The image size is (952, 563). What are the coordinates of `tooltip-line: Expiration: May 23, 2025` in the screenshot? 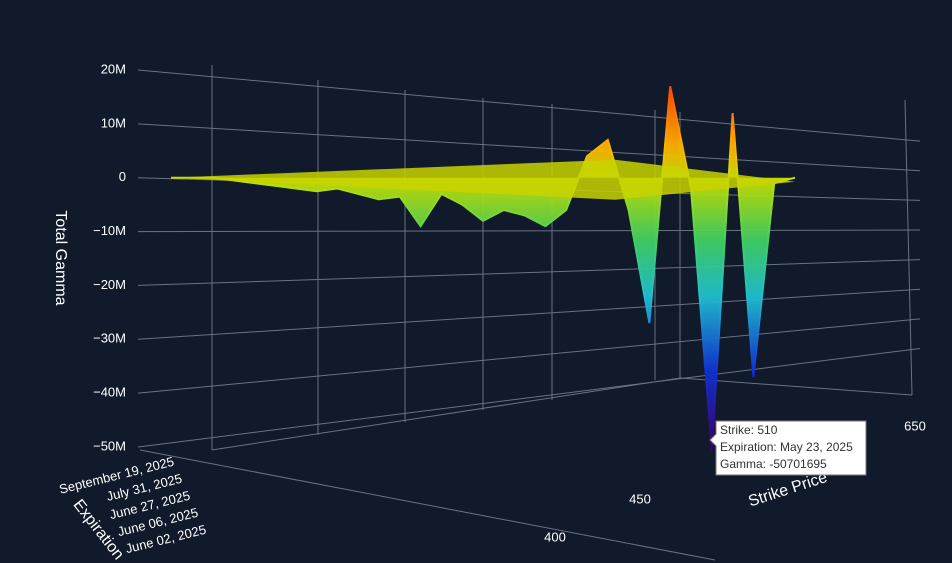 It's located at (786, 447).